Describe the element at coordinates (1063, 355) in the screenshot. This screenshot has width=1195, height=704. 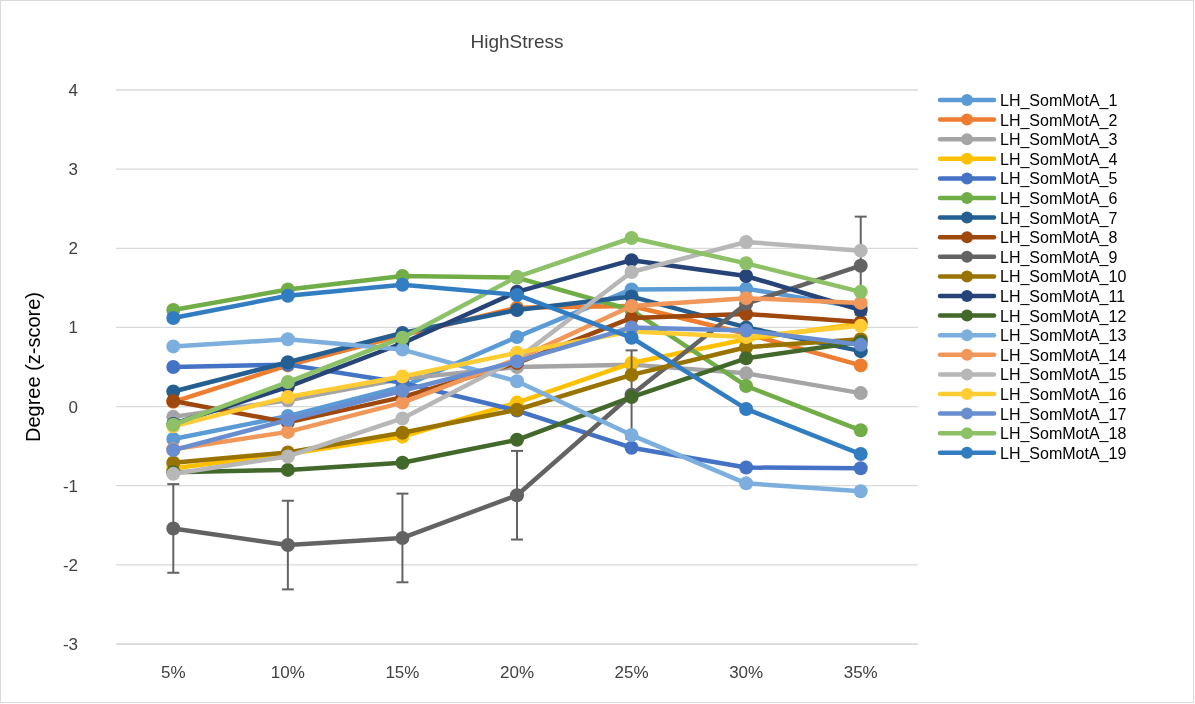
I see `legend-label: LH_SomMotA_14` at that location.